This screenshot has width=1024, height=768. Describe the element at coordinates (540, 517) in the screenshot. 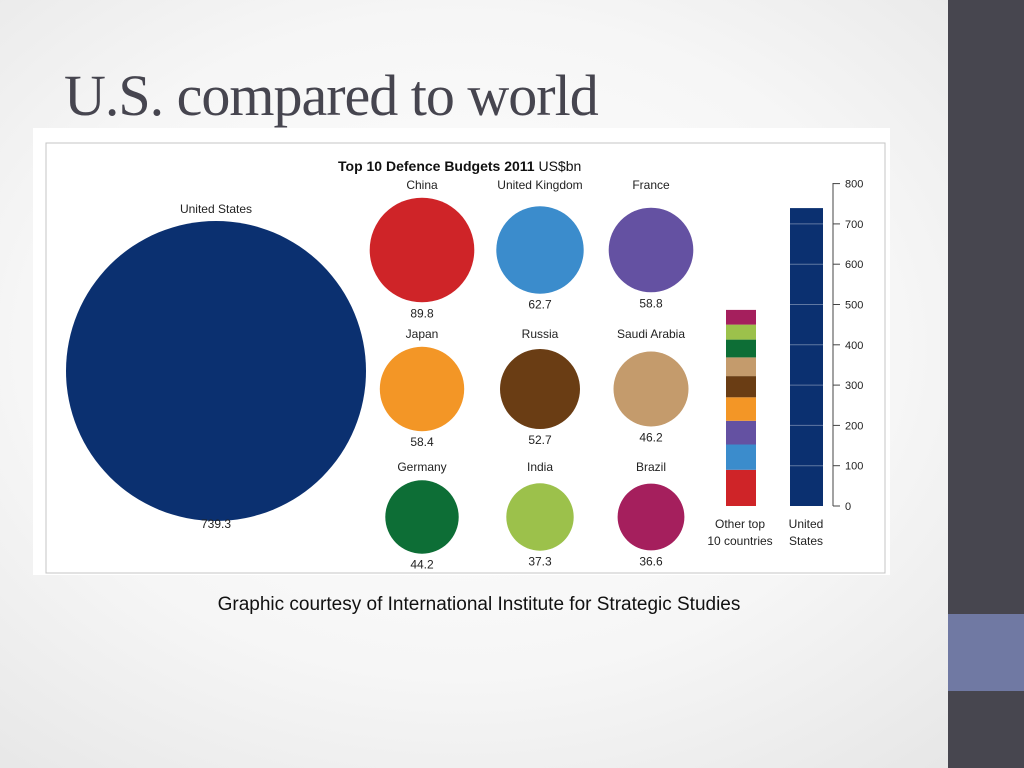

I see `bubble-india` at that location.